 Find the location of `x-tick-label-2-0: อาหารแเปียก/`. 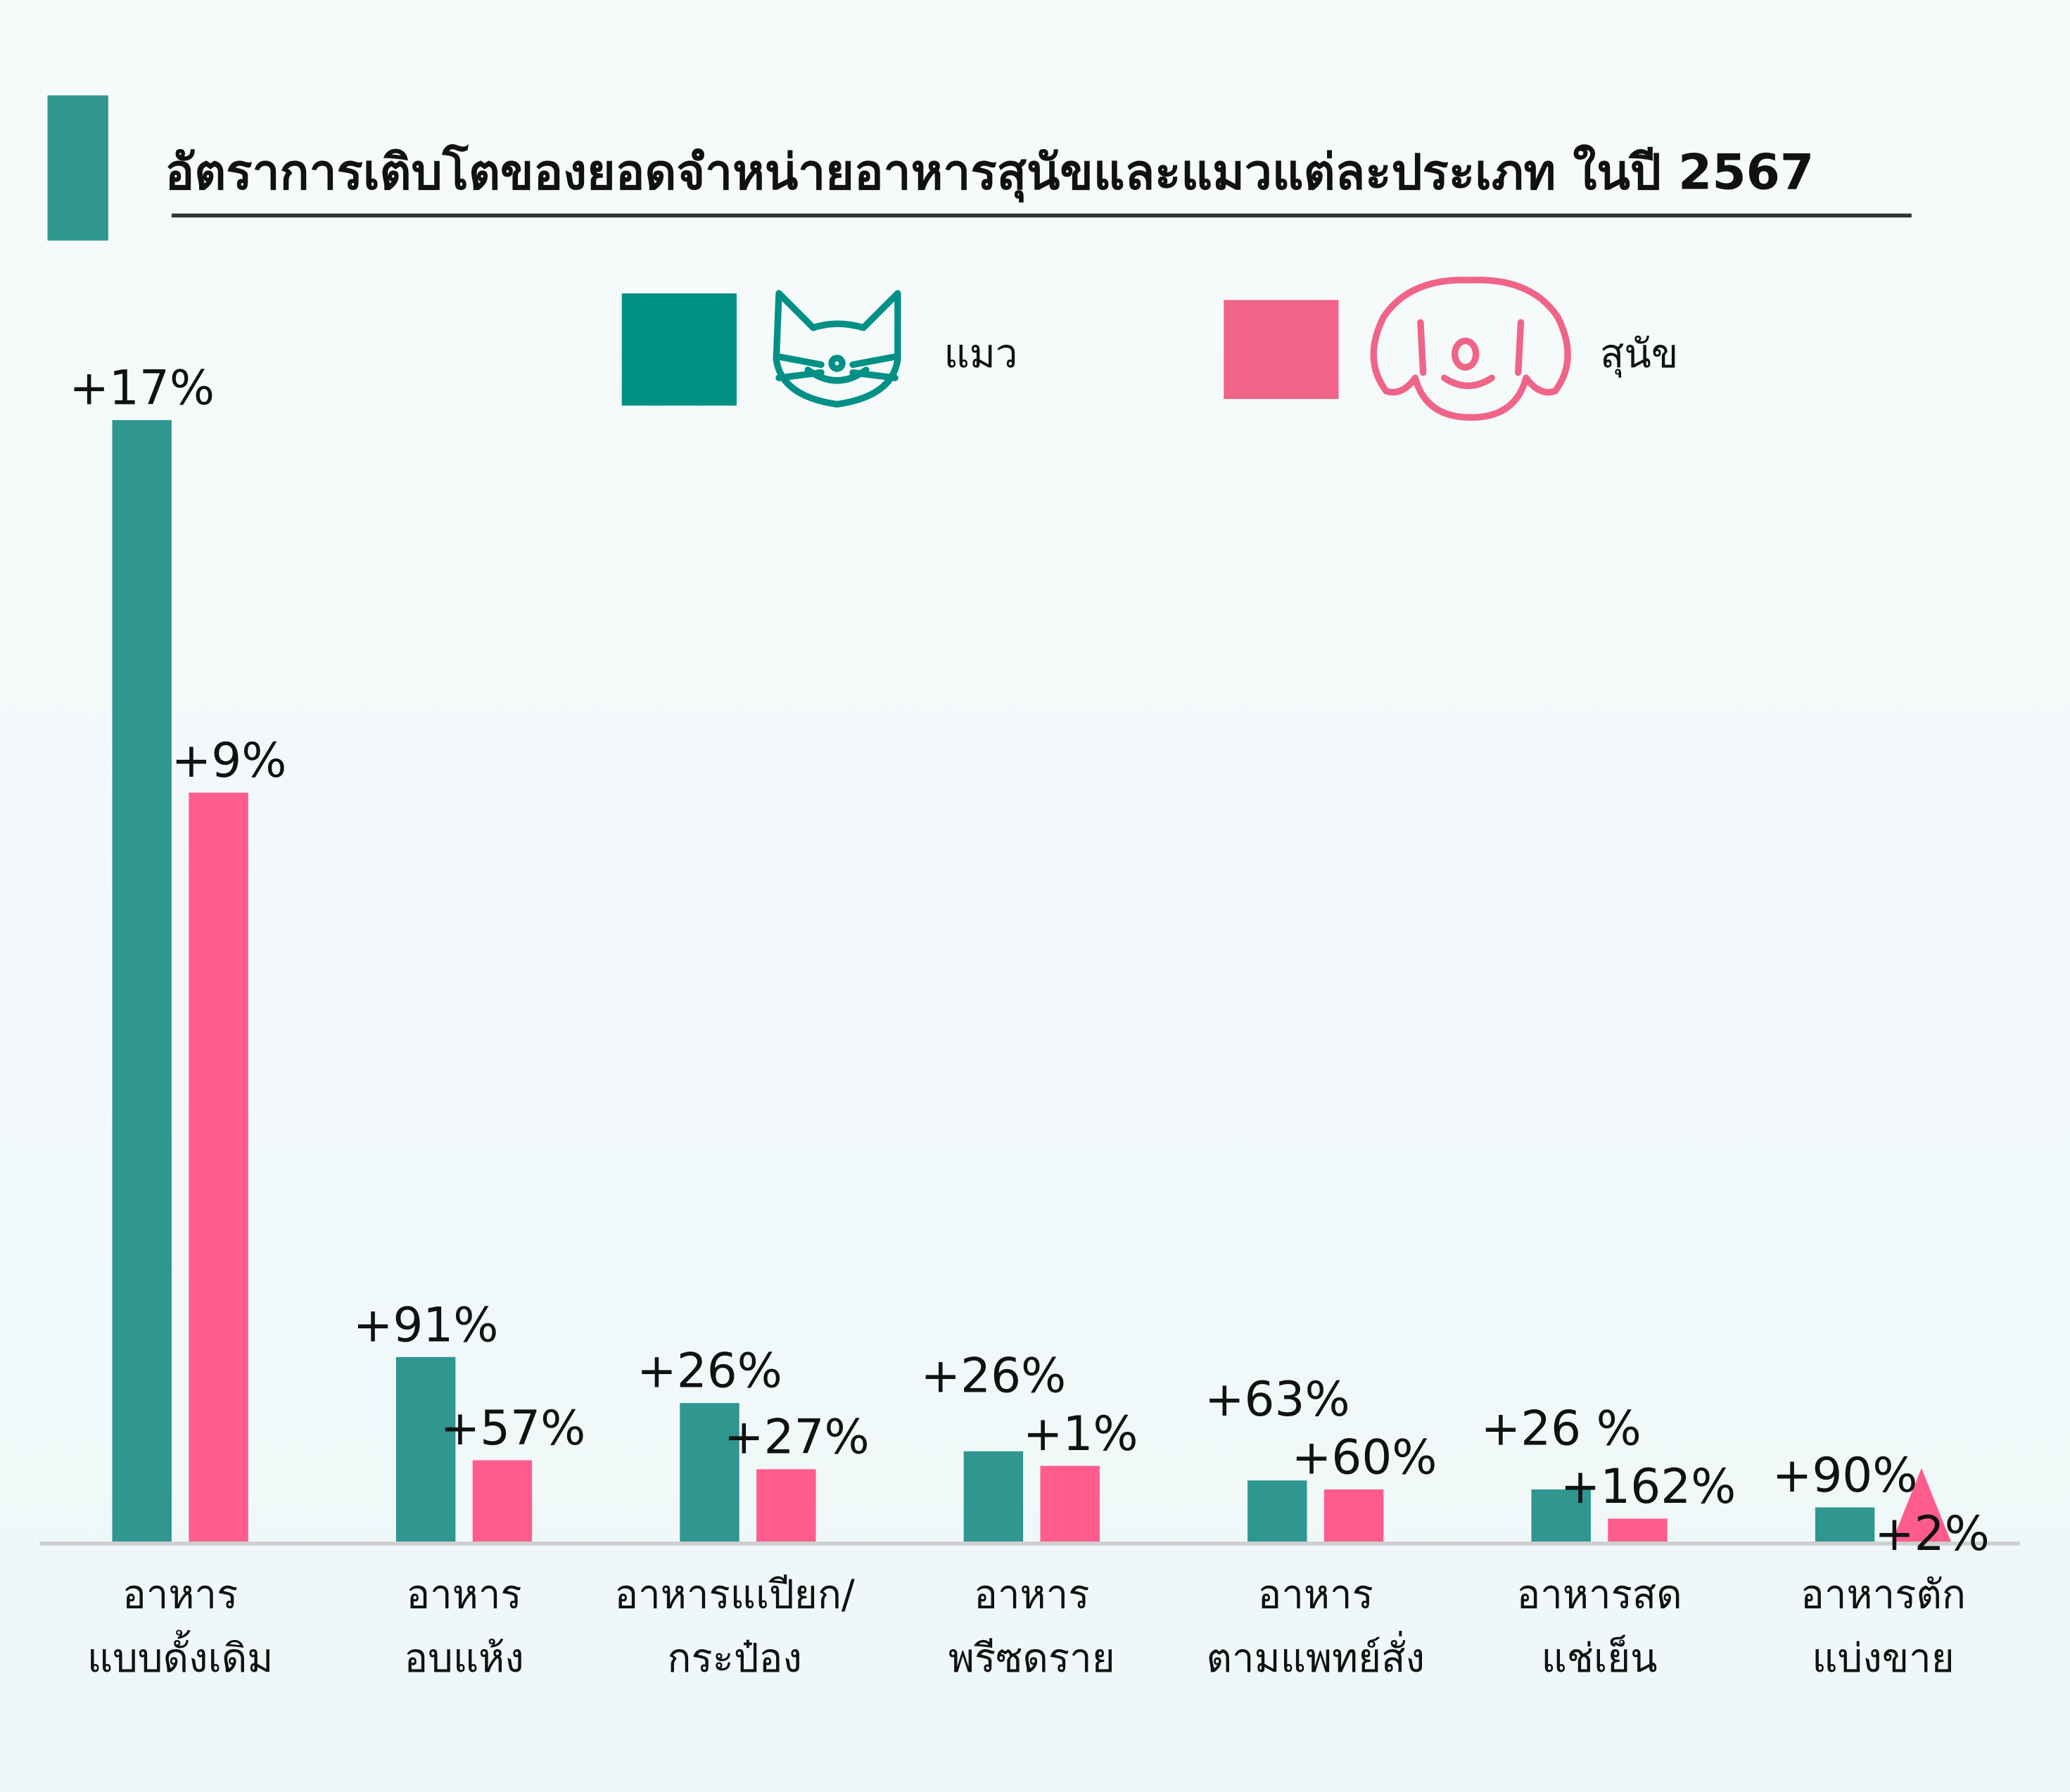

x-tick-label-2-0: อาหารแเปียก/ is located at coordinates (734, 1595).